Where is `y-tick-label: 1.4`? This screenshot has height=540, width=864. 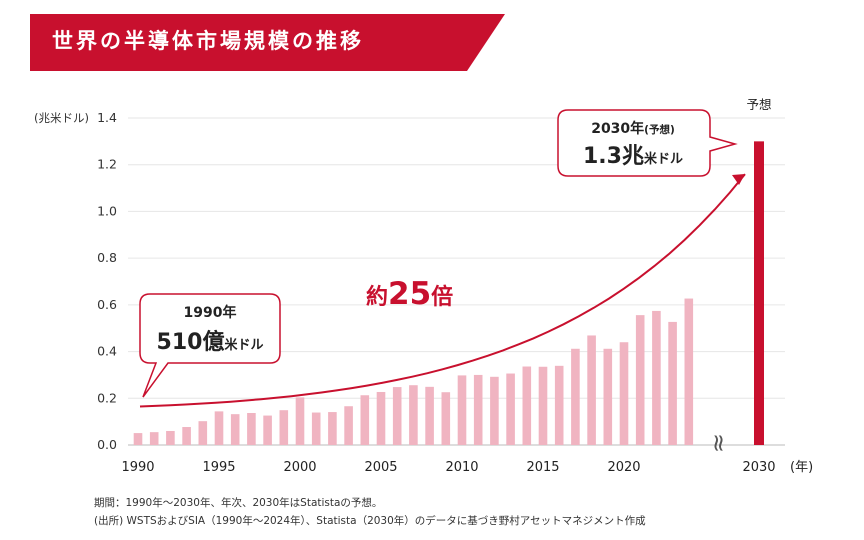
y-tick-label: 1.4 is located at coordinates (107, 117).